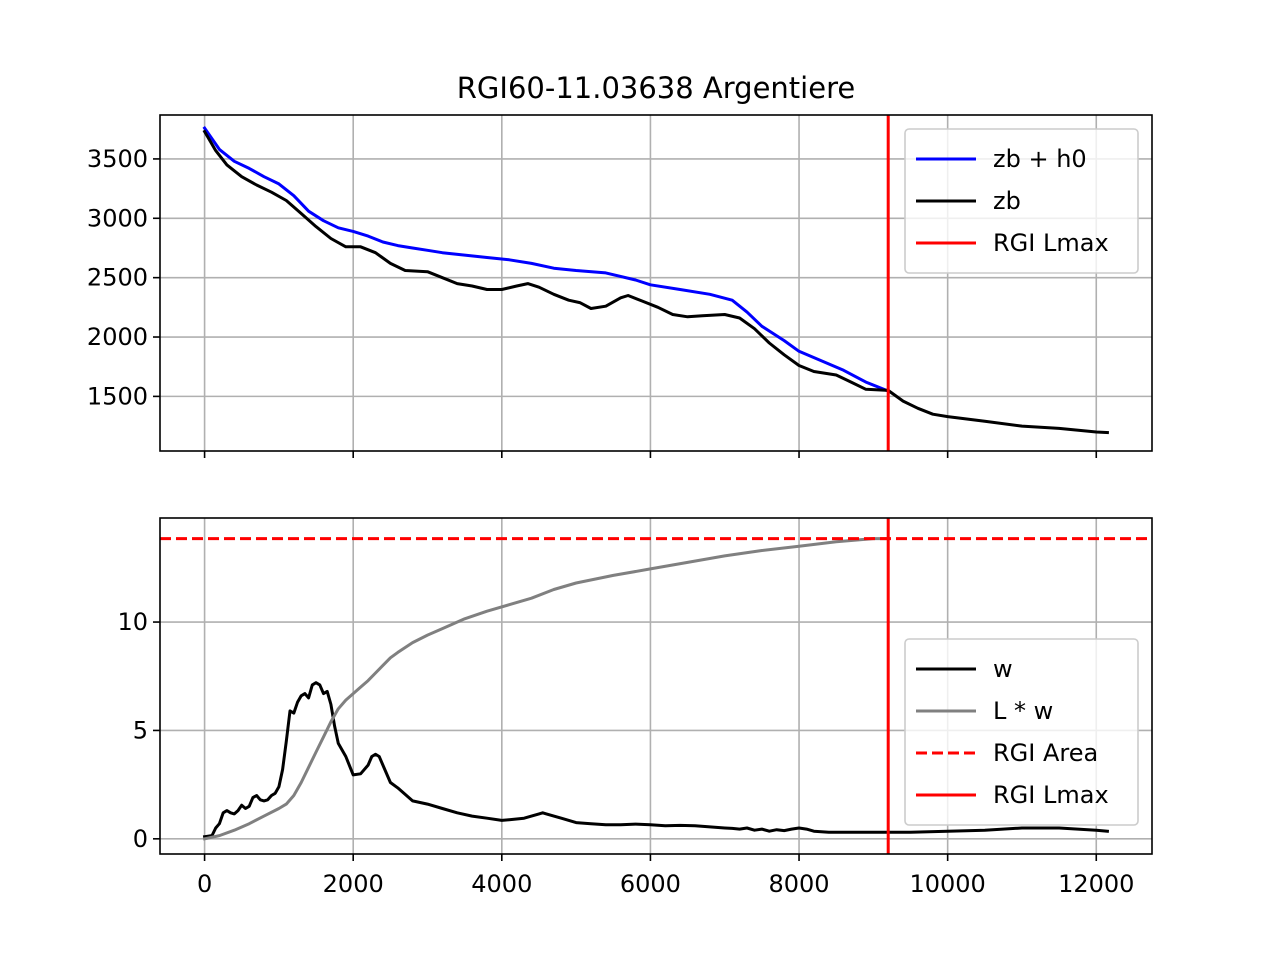 The image size is (1280, 960). I want to click on y-tick-label: 1500, so click(117, 396).